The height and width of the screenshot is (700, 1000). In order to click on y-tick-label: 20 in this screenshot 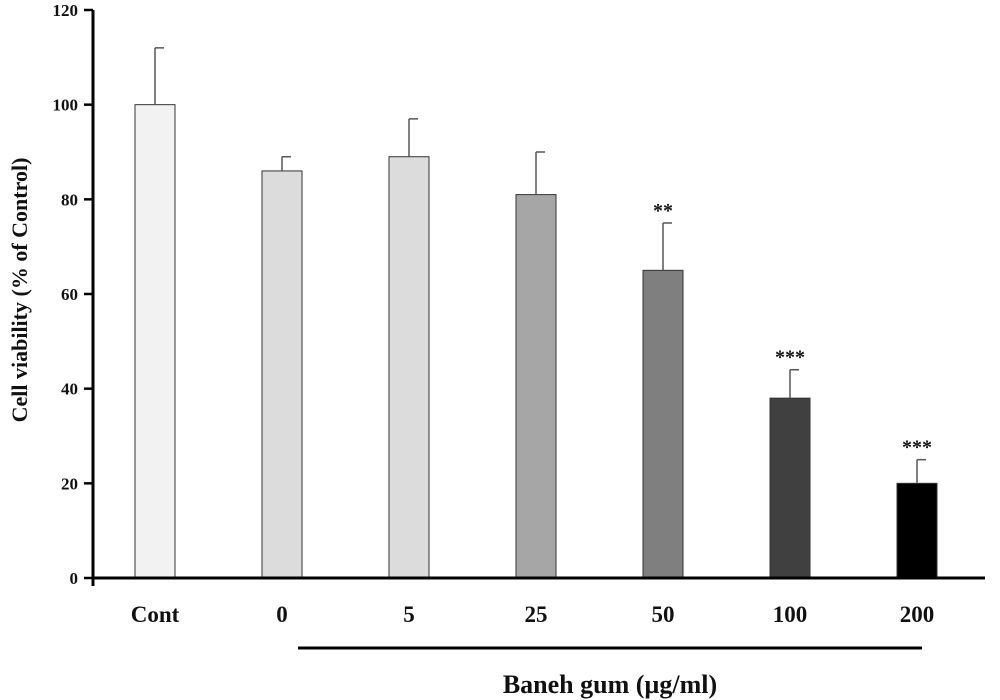, I will do `click(69, 483)`.